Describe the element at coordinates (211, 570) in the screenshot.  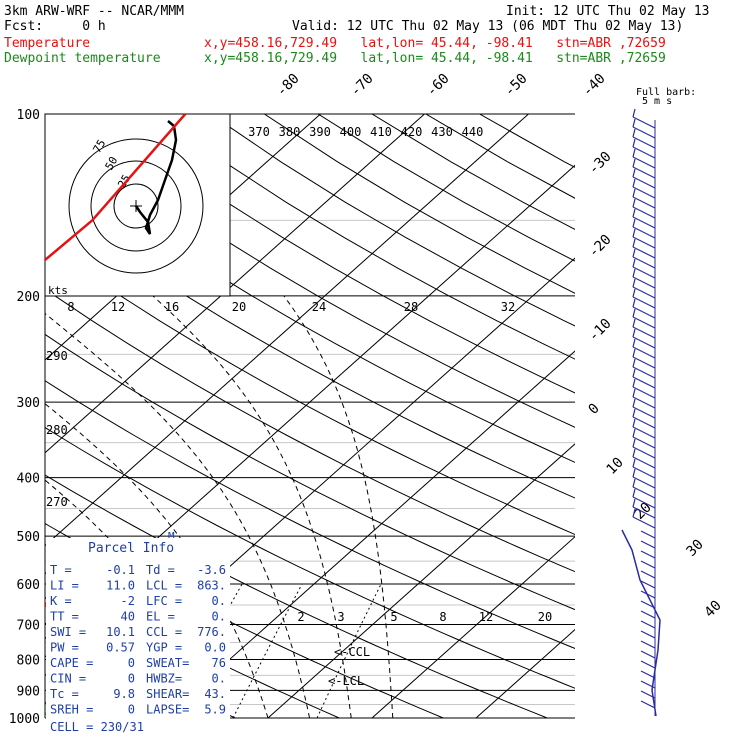
I see `parcel-field-value: -3.6` at that location.